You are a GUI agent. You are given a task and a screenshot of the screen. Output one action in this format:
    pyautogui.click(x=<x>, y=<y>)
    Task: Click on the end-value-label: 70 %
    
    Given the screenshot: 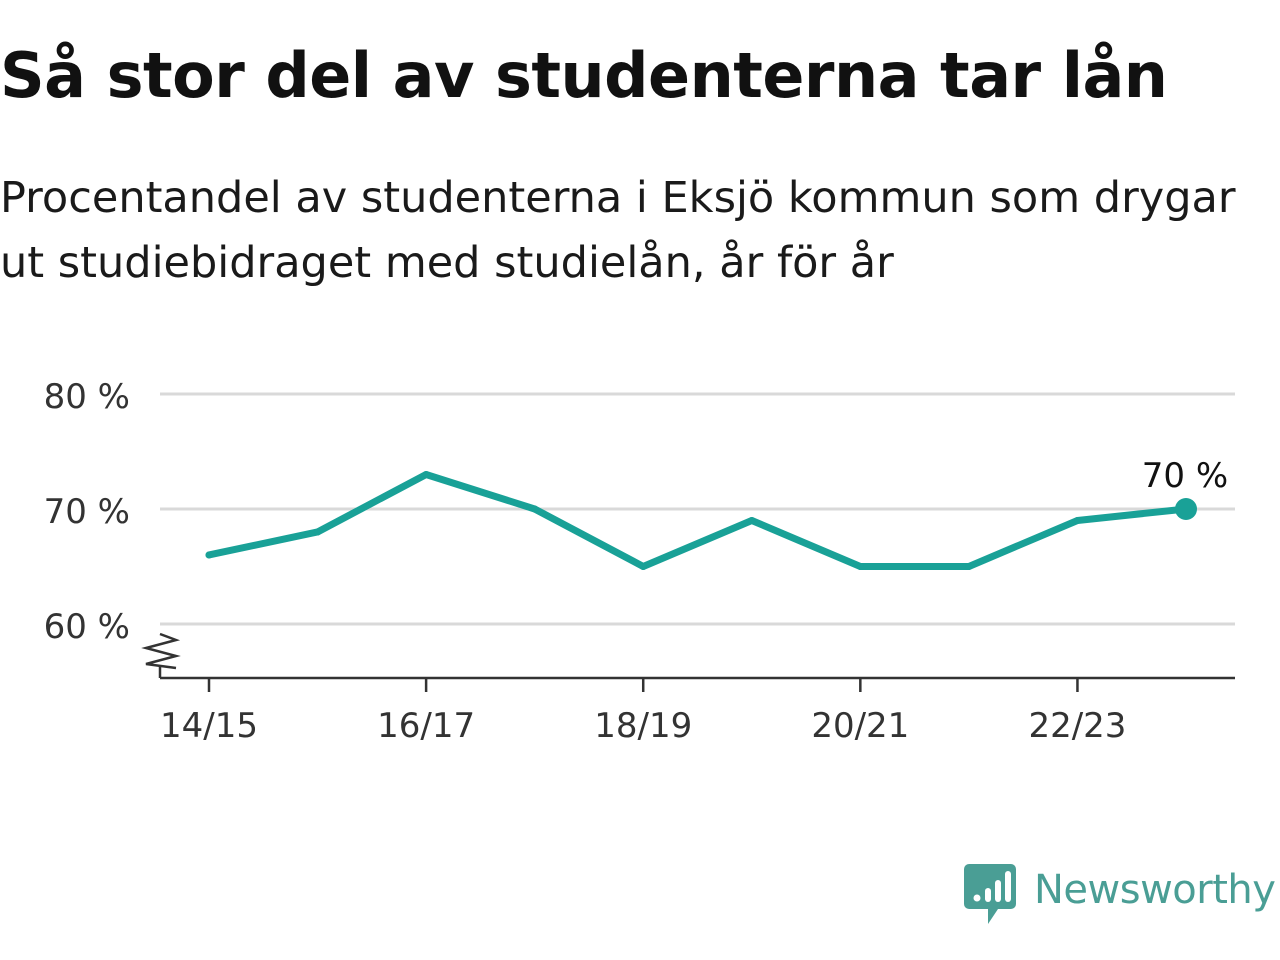 What is the action you would take?
    pyautogui.click(x=1185, y=476)
    